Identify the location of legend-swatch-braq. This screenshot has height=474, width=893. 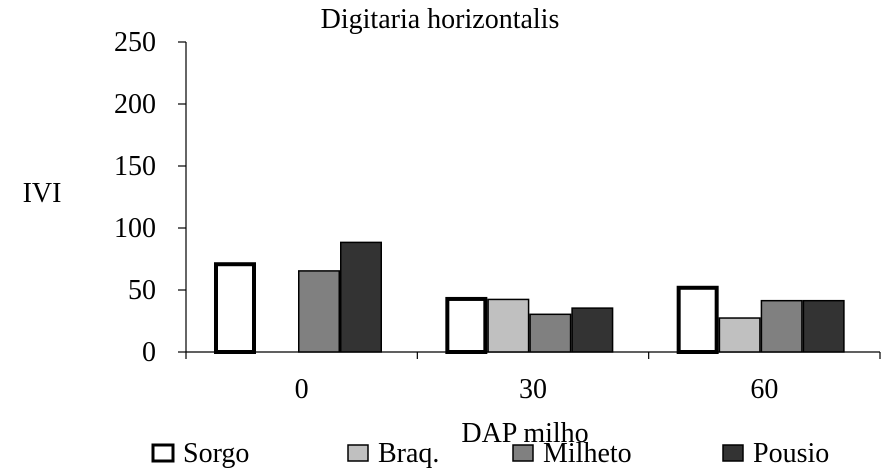
(358, 453).